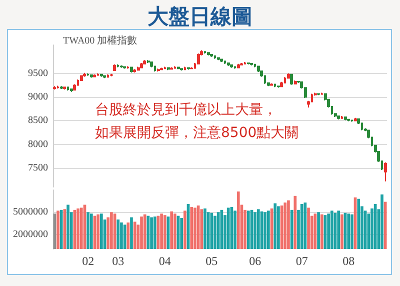  I want to click on y-tick-label: 7500, so click(38, 168).